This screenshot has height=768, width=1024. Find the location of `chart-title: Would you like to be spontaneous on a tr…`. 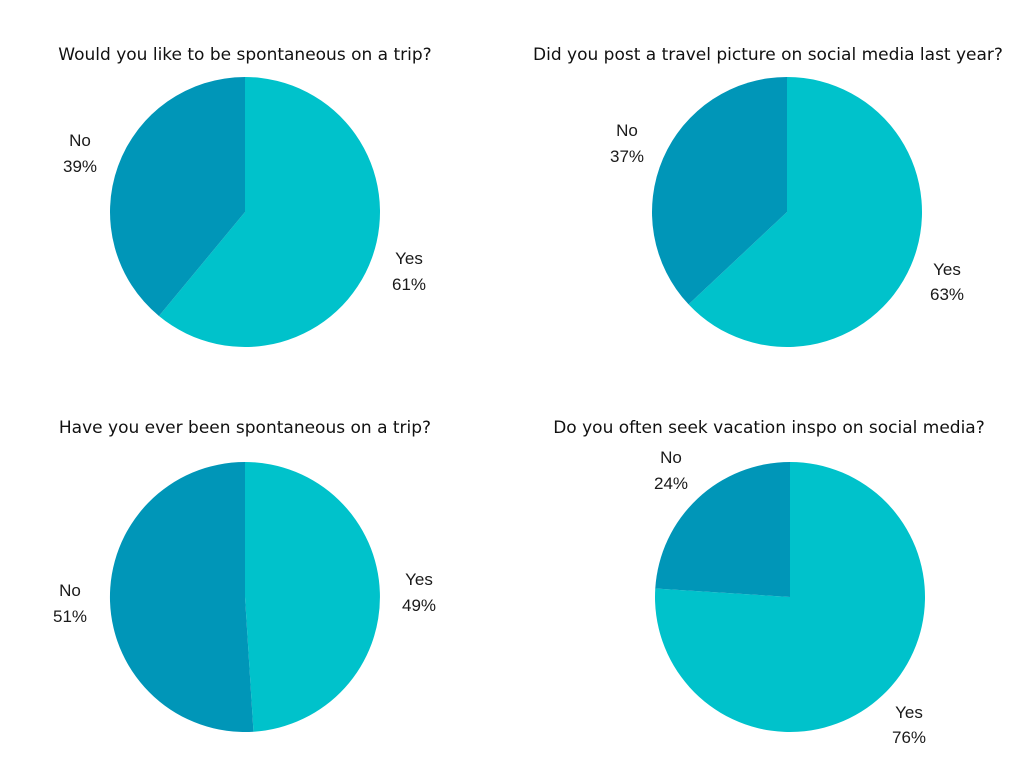

chart-title: Would you like to be spontaneous on a tr… is located at coordinates (244, 55).